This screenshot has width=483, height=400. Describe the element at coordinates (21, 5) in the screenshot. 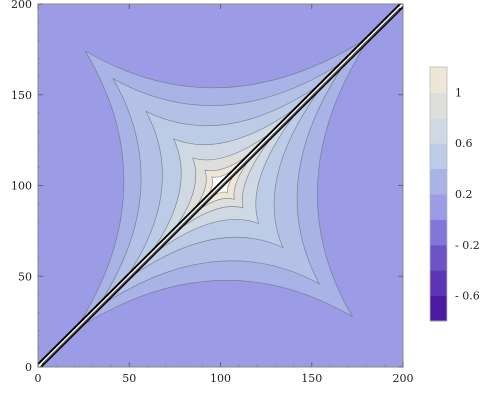

I see `y-tick-label: 200` at that location.